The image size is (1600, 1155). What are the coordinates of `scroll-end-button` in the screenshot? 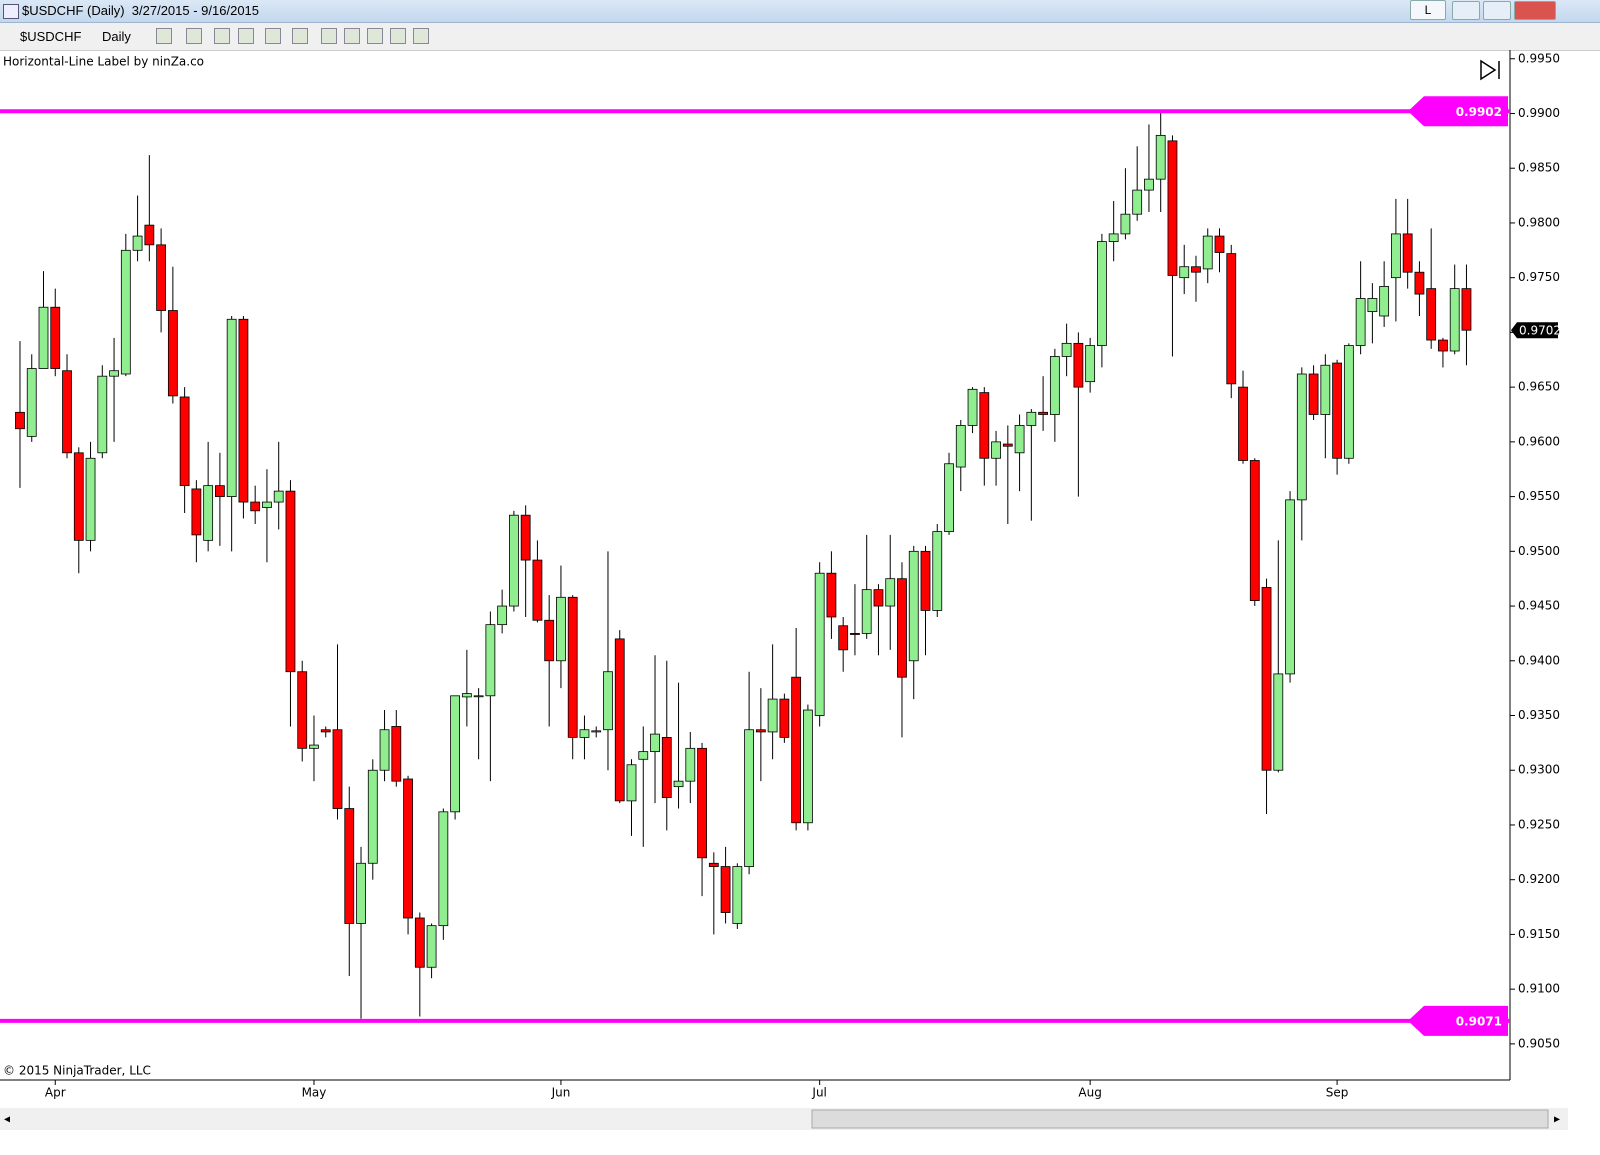 It's located at (1490, 70).